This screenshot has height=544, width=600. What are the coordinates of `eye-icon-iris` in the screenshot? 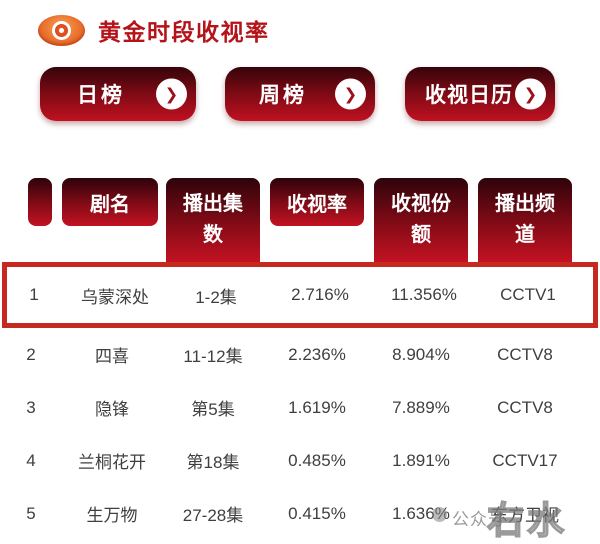 It's located at (61, 30).